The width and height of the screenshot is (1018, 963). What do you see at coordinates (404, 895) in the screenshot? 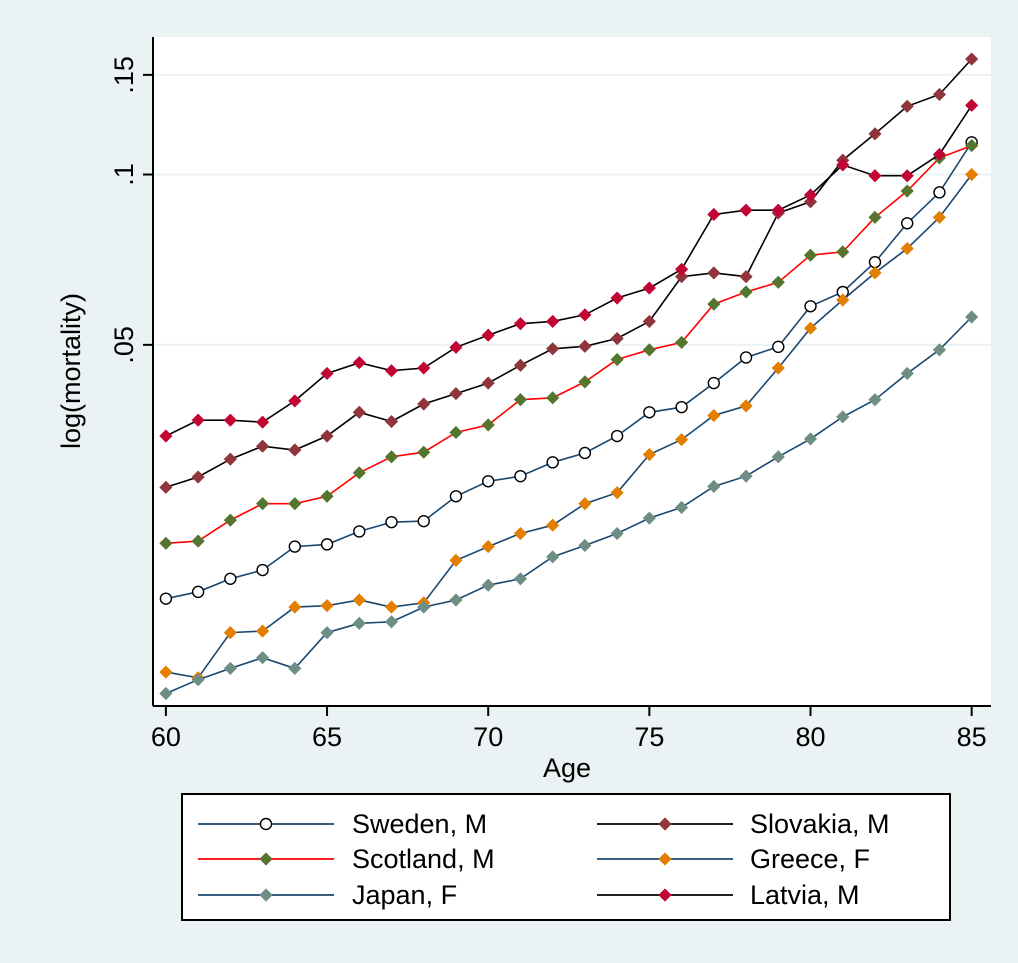
I see `legend-label: Japan, F` at bounding box center [404, 895].